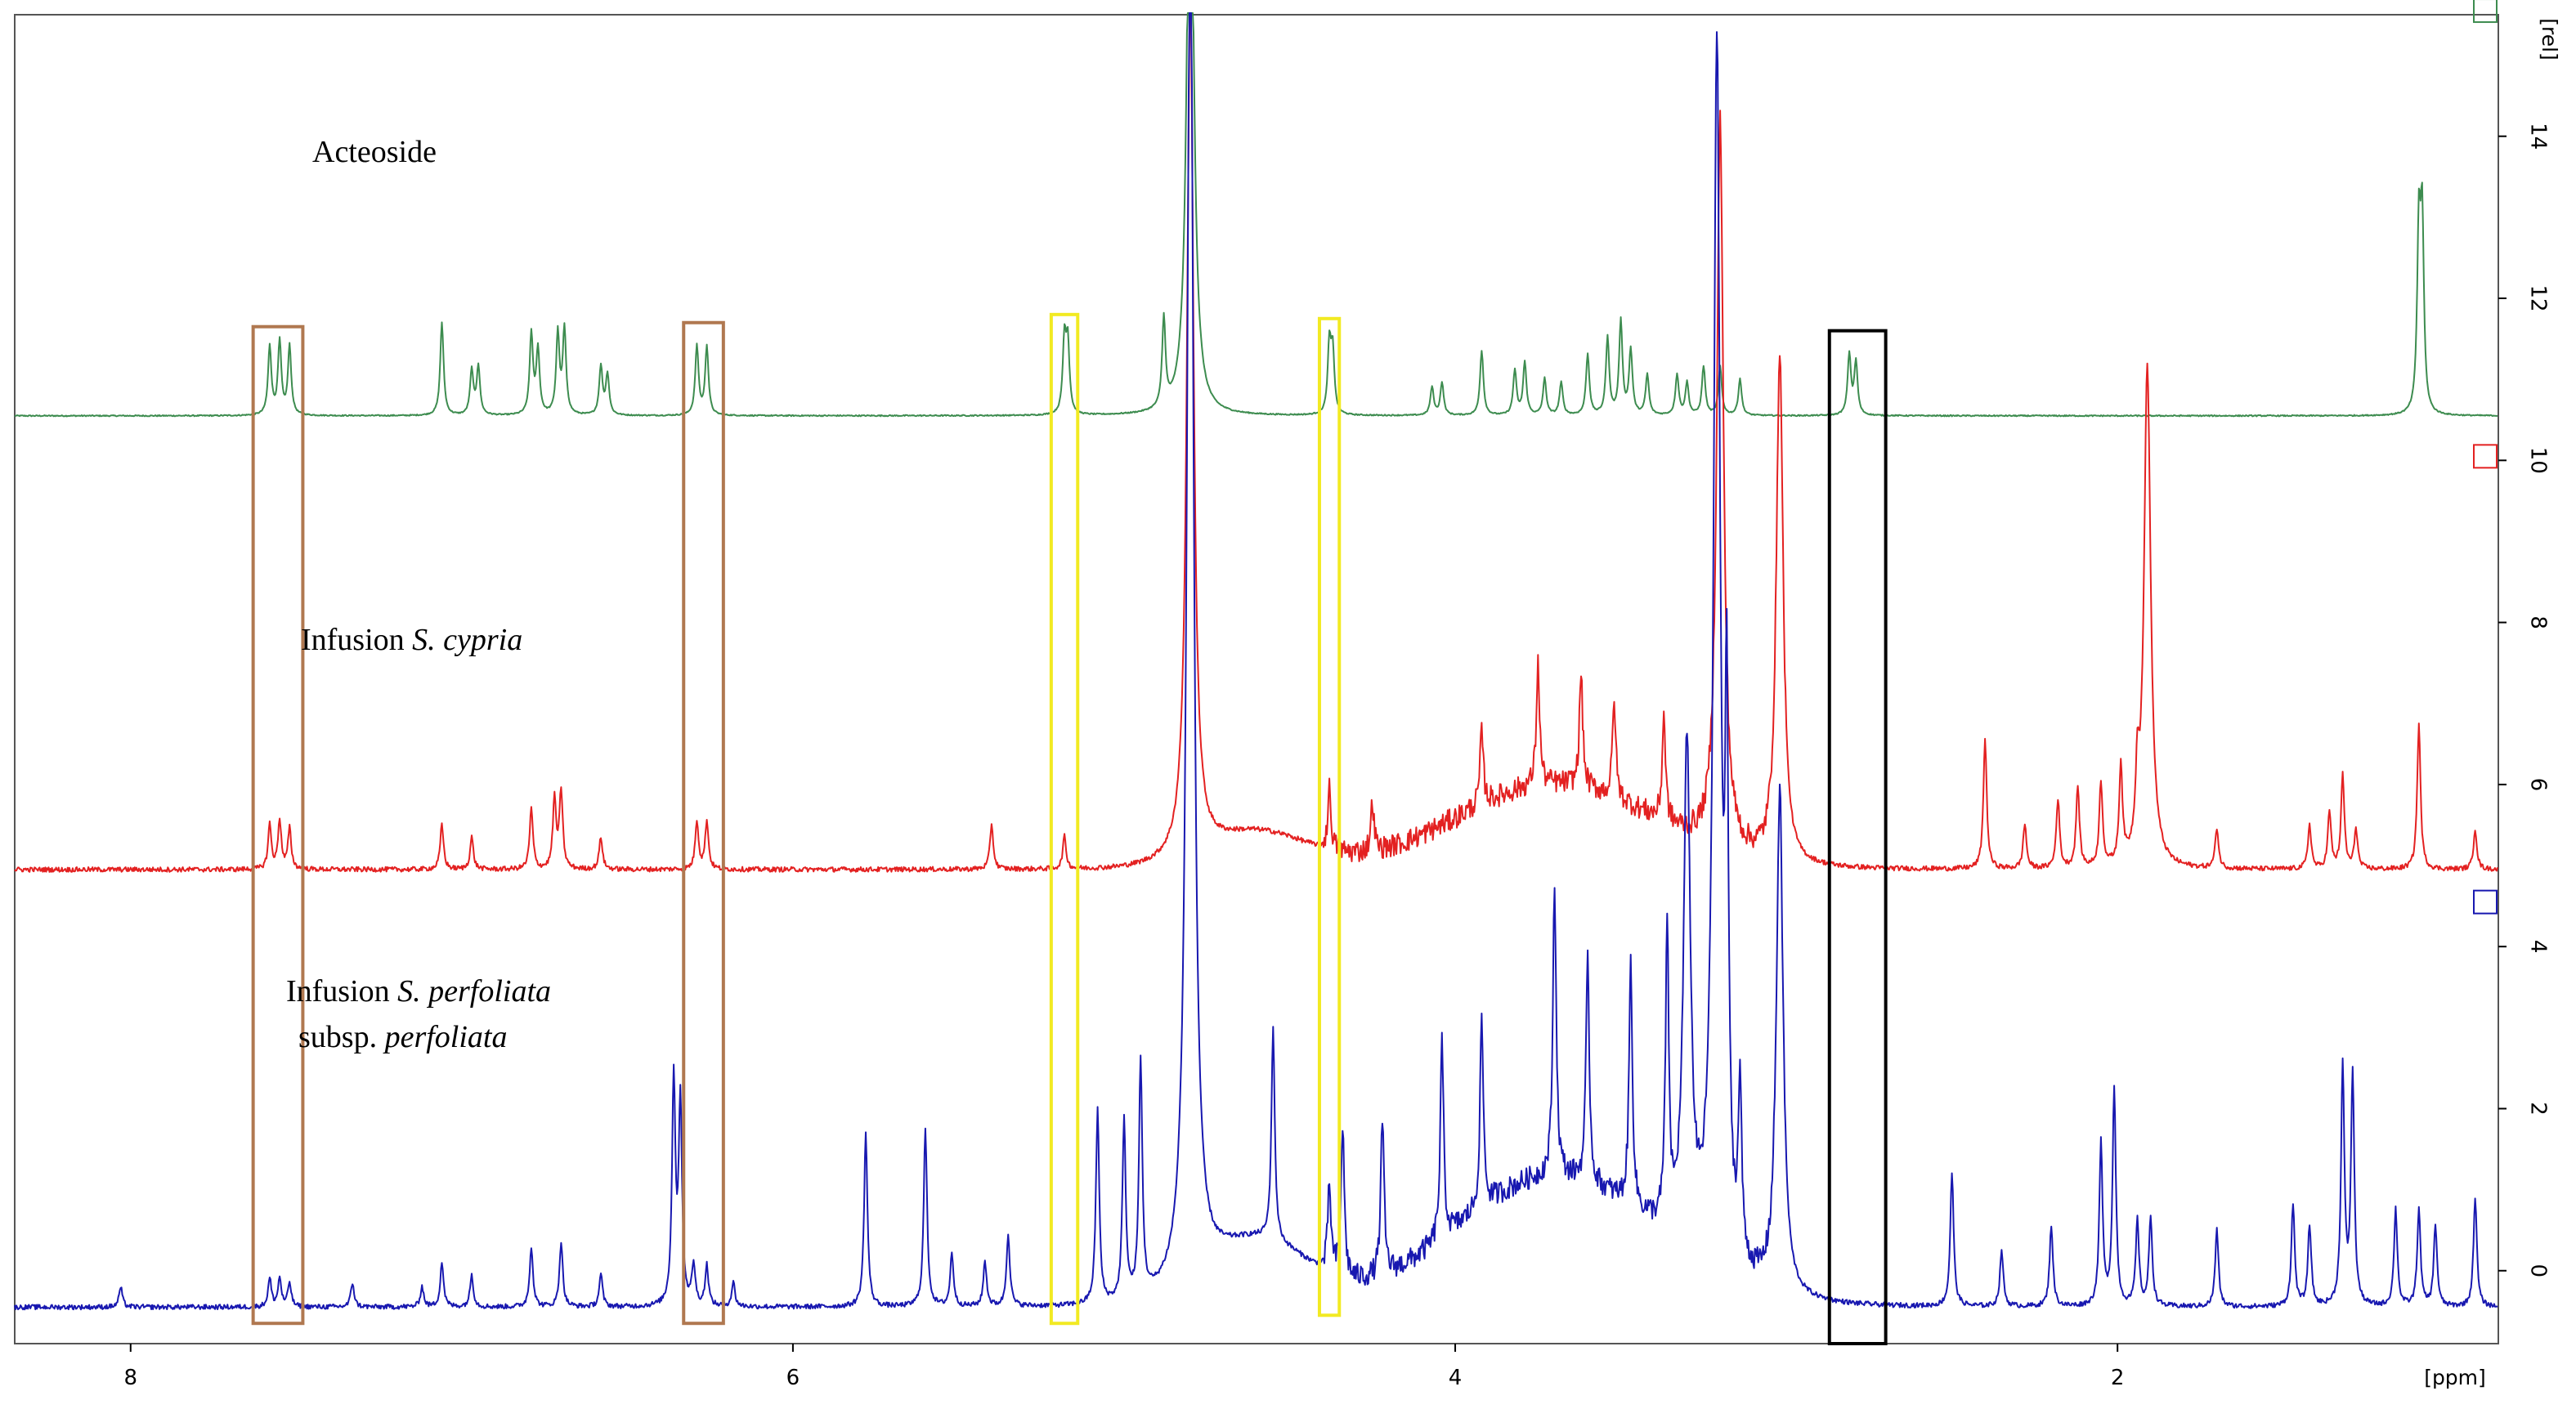 Image resolution: width=2576 pixels, height=1418 pixels. I want to click on series-label-part: Acteoside, so click(375, 152).